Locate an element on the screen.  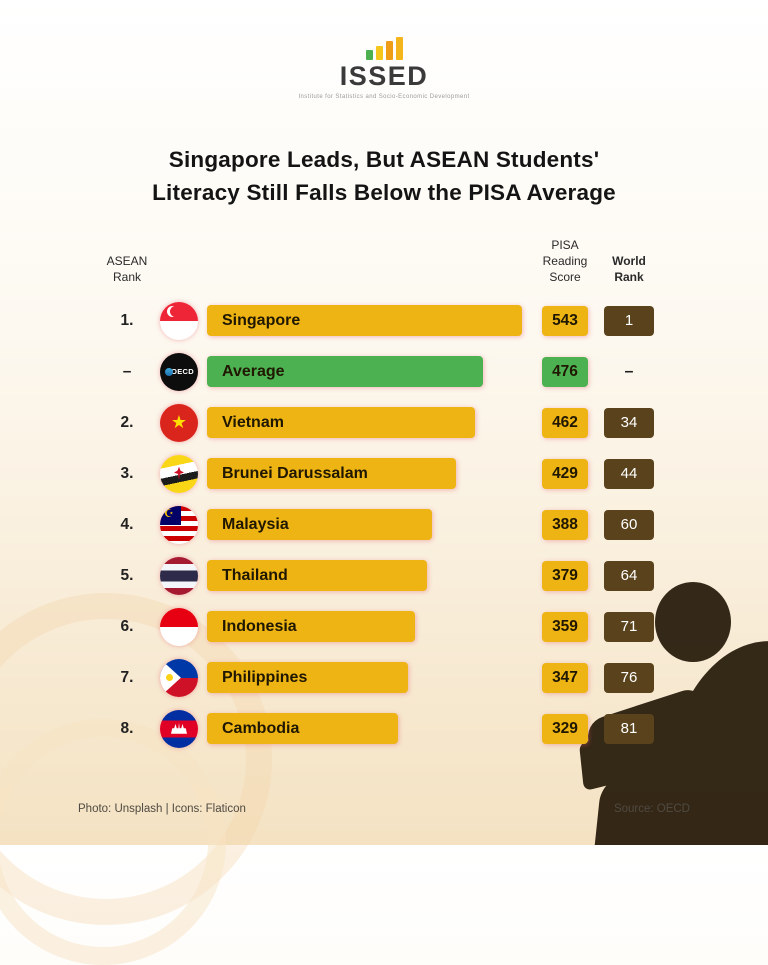
country-label: Singapore is located at coordinates (261, 320).